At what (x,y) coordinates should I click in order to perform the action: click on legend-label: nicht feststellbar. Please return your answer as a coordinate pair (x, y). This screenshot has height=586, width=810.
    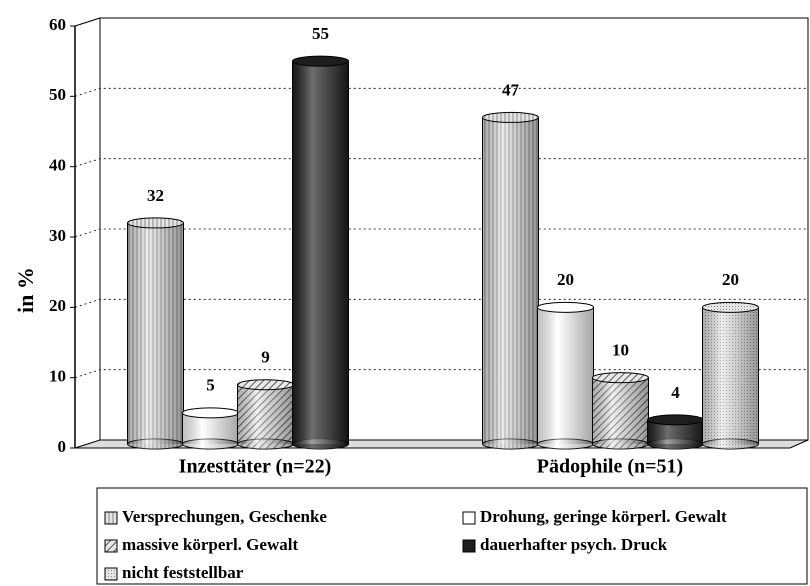
    Looking at the image, I should click on (183, 572).